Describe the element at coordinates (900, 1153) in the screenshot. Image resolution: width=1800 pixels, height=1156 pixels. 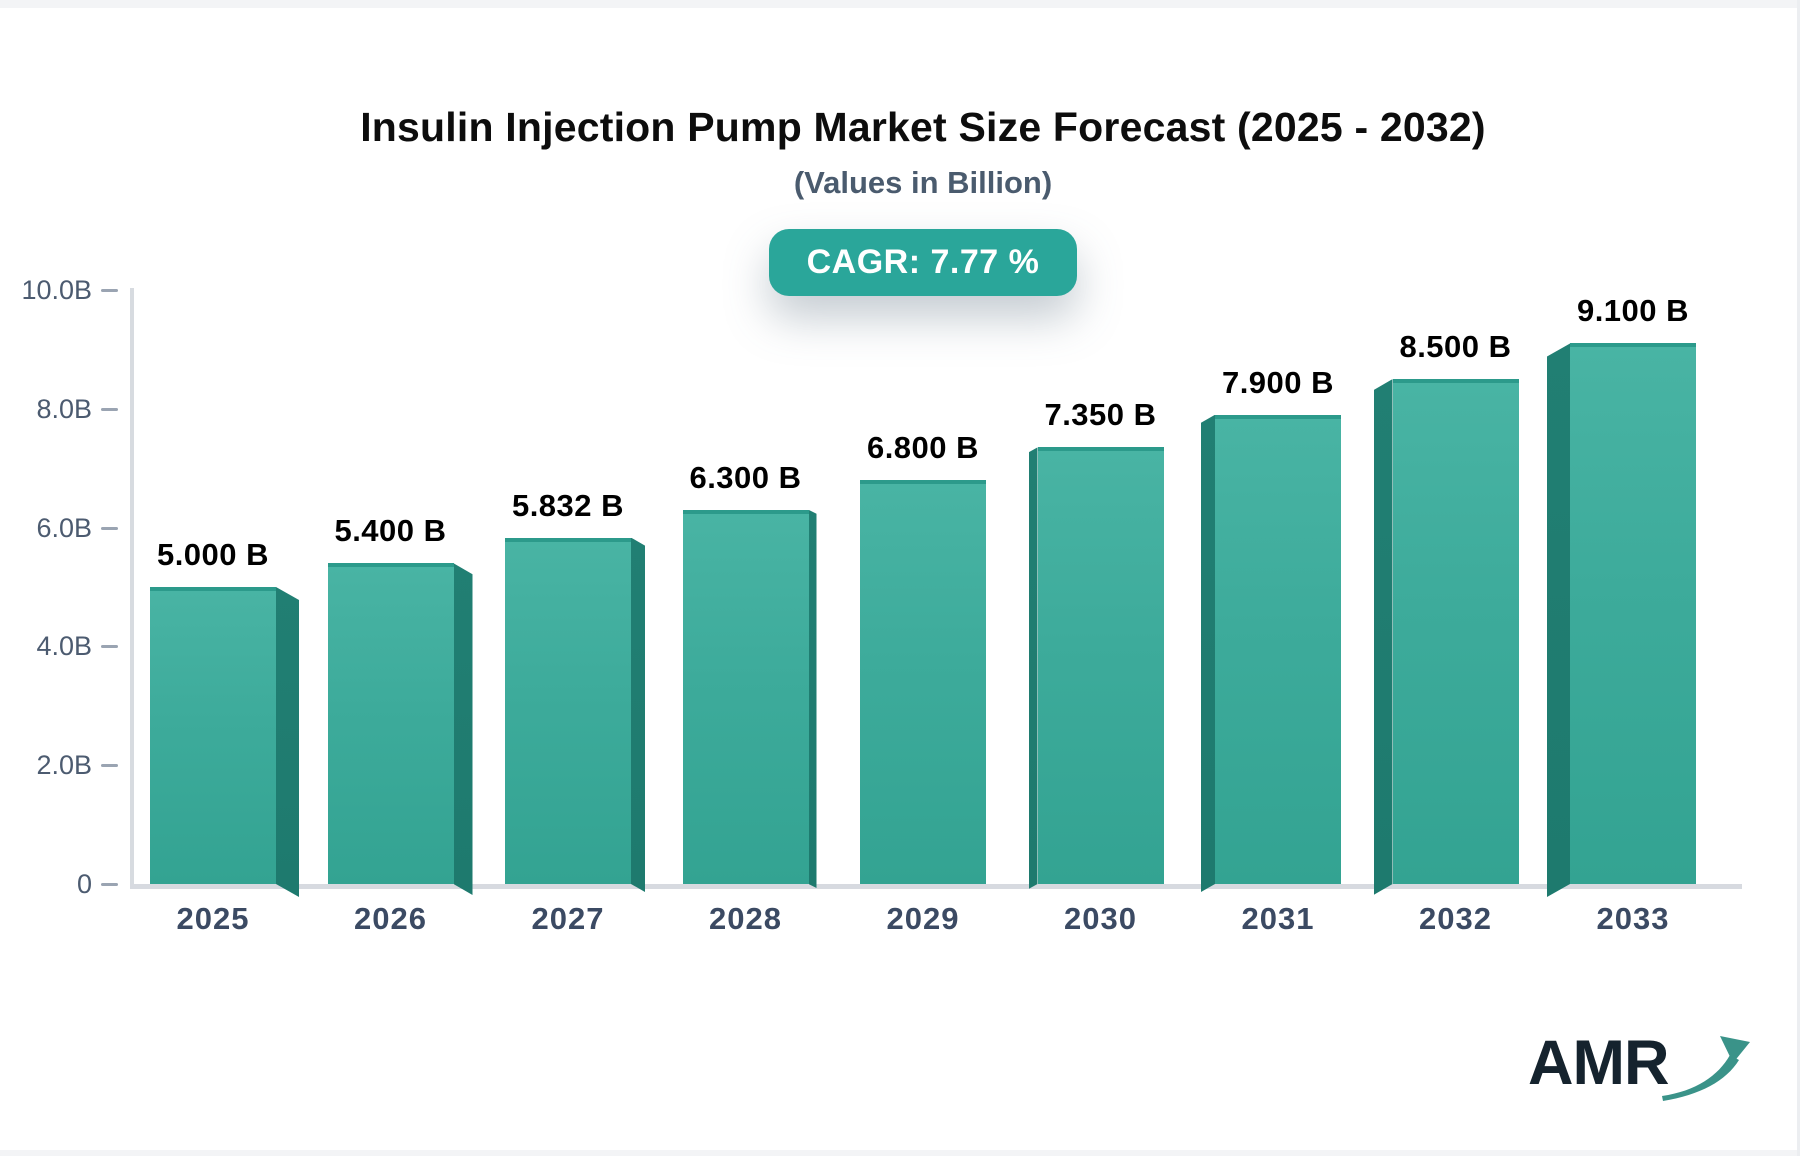
I see `bottom-edge-strip` at that location.